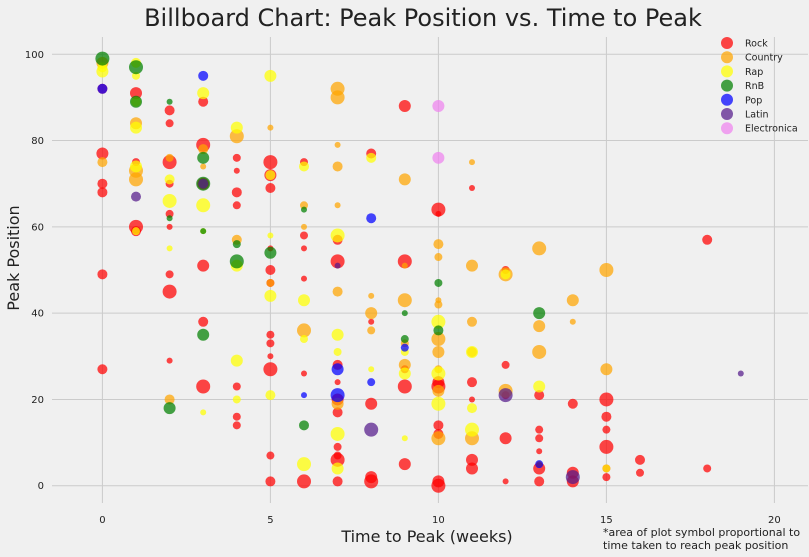 This screenshot has height=557, width=809. What do you see at coordinates (37, 400) in the screenshot?
I see `y-tick-label: 20` at bounding box center [37, 400].